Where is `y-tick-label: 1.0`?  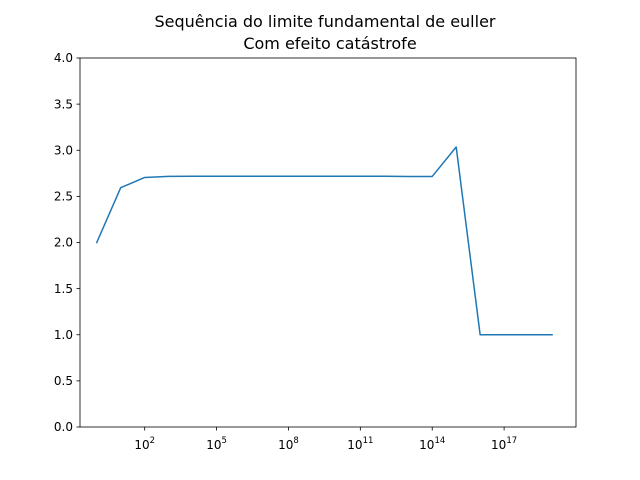
y-tick-label: 1.0 is located at coordinates (63, 335).